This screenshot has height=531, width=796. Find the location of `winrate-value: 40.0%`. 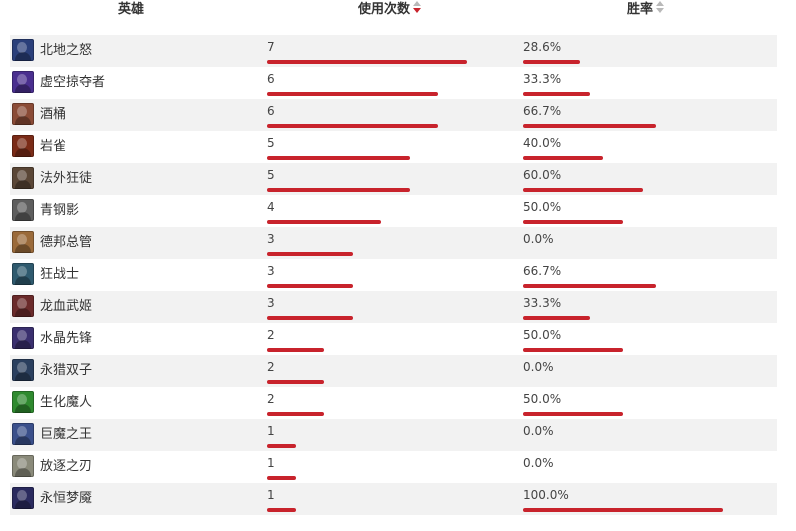

winrate-value: 40.0% is located at coordinates (542, 143).